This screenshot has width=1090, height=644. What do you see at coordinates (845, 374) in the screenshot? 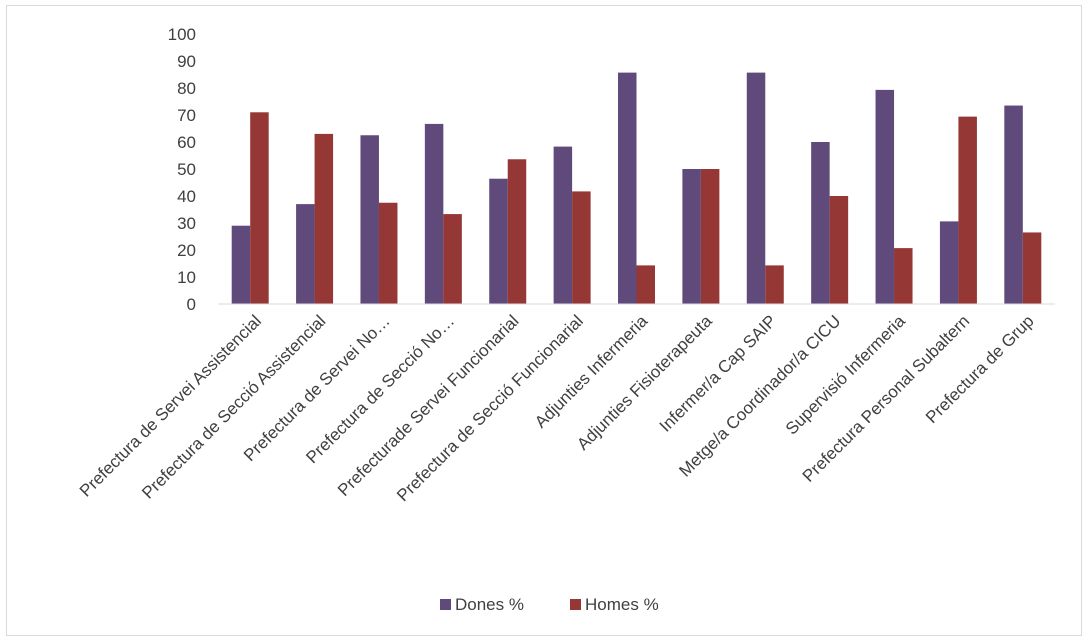
I see `category-label: Supervisió Infermeria` at bounding box center [845, 374].